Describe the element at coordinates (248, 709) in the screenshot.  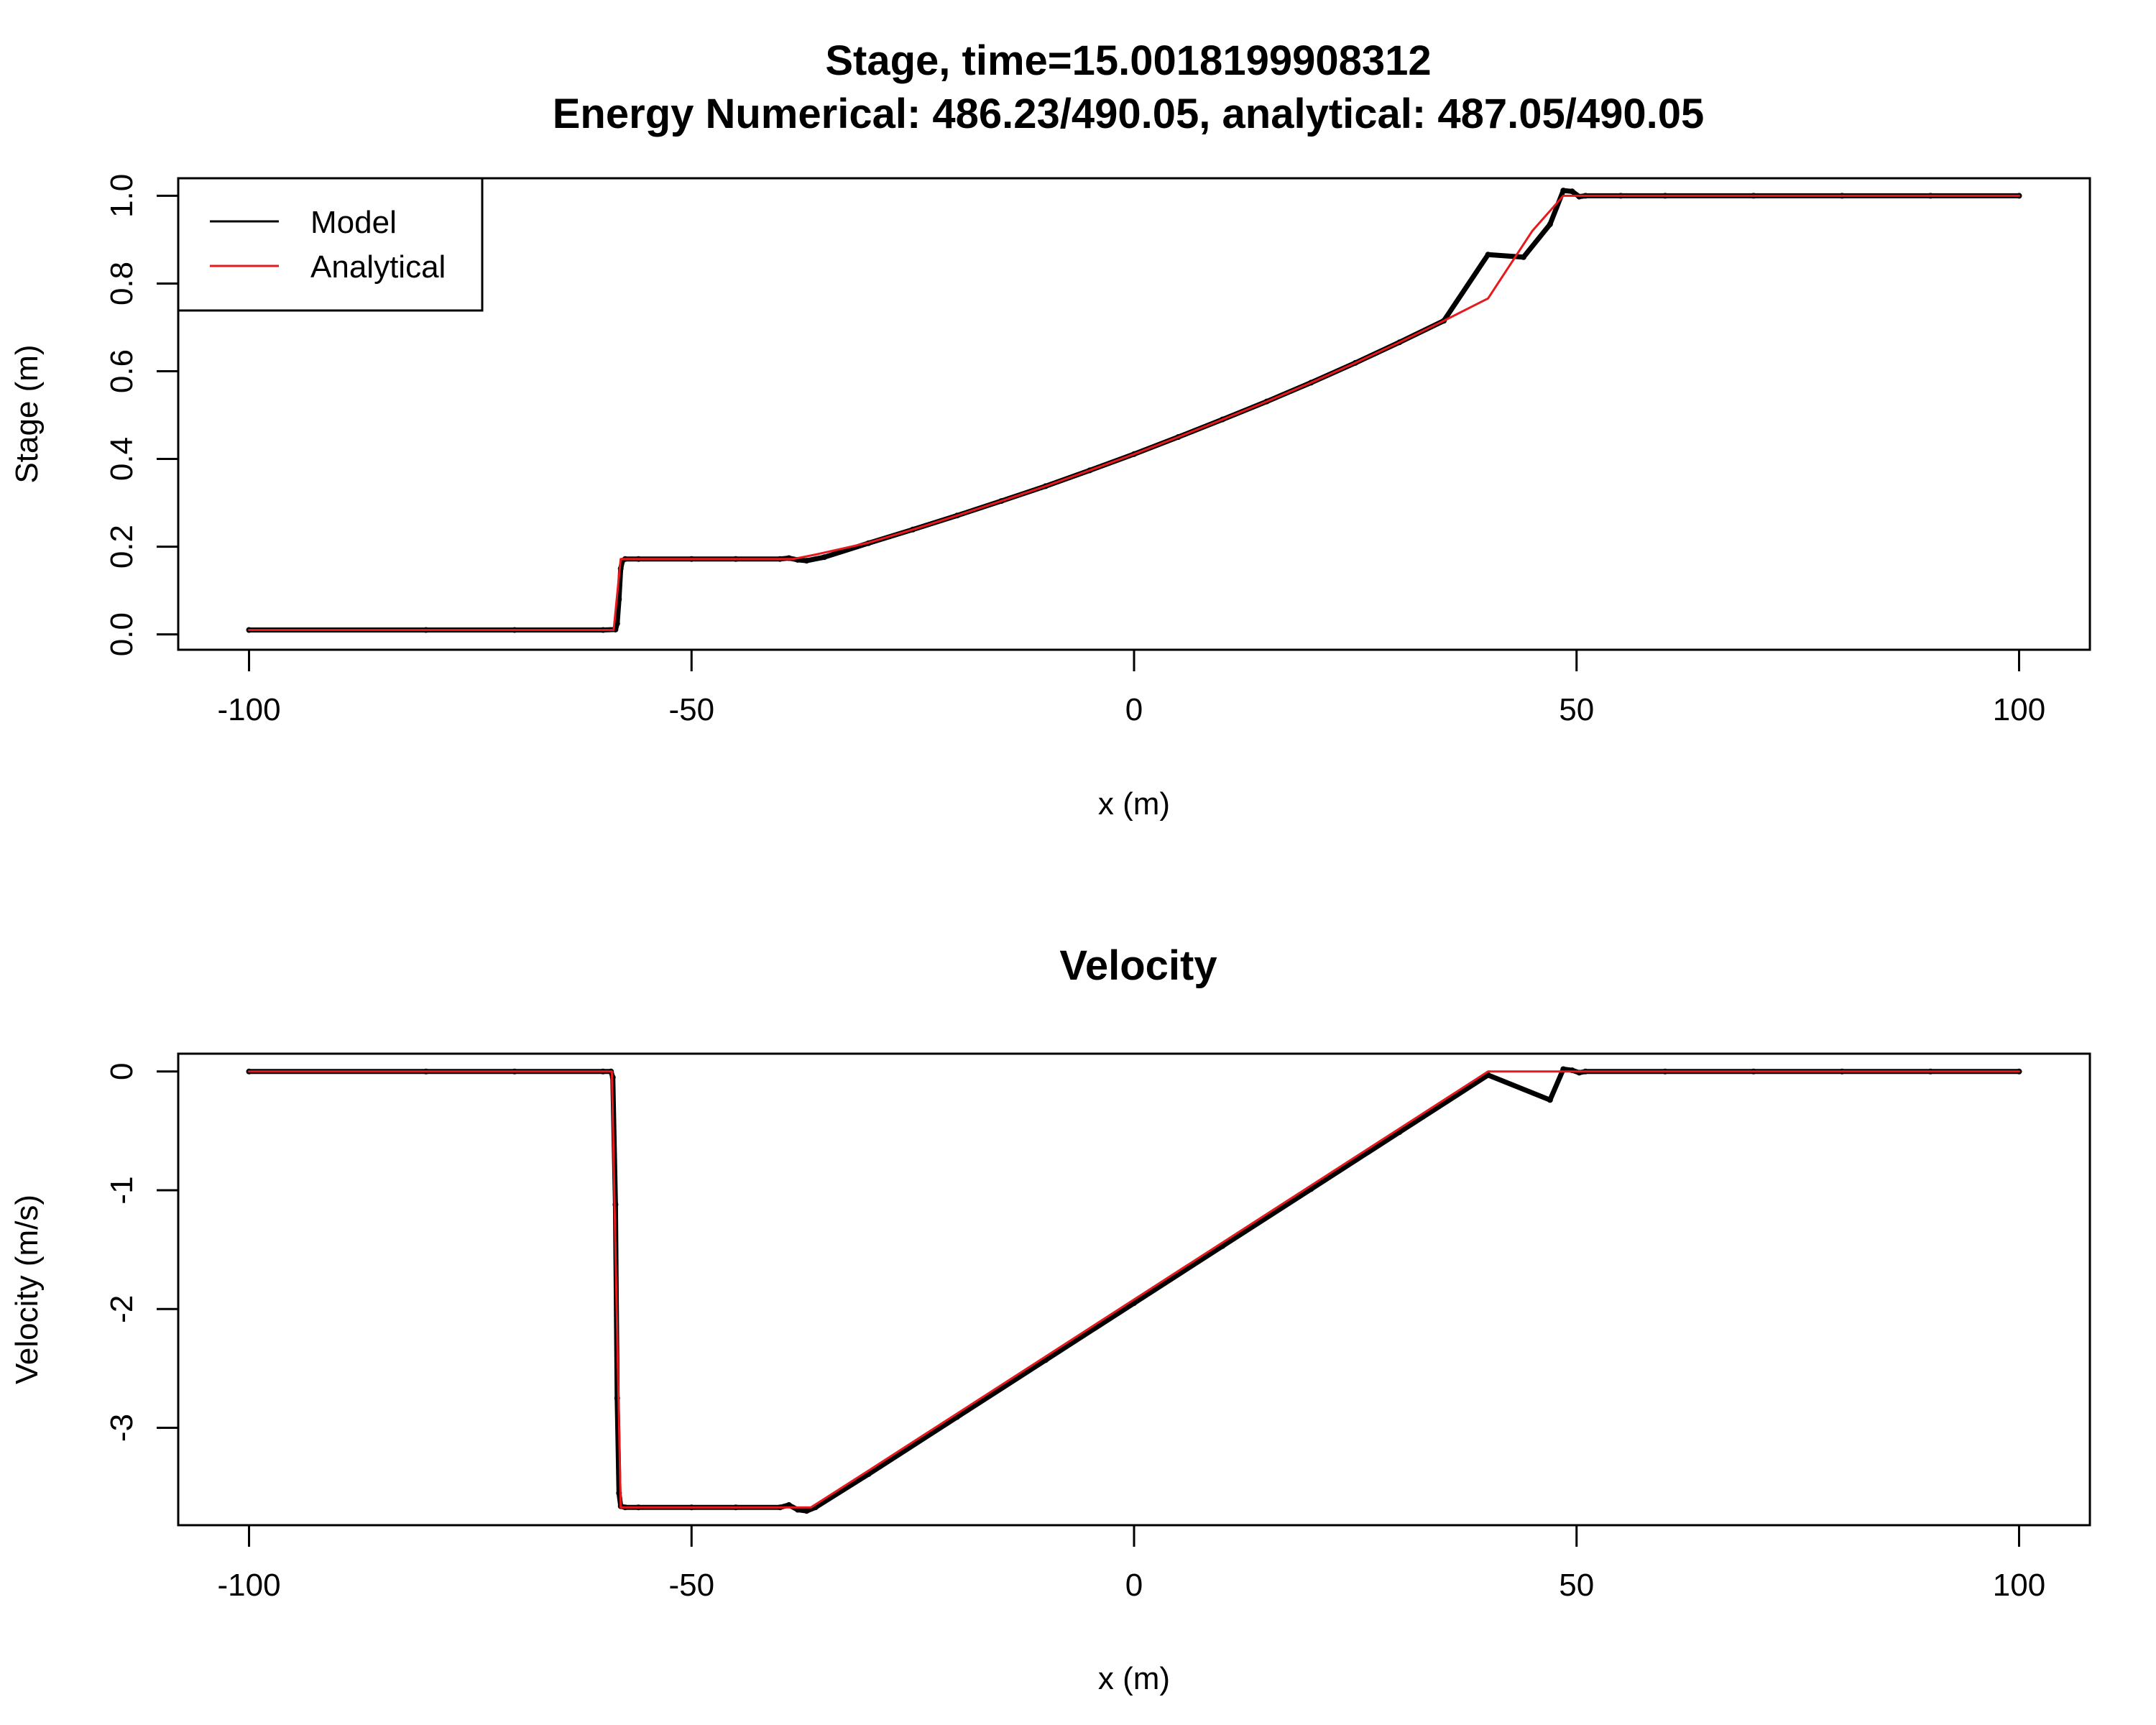
I see `stage-x-tick-label: -100` at that location.